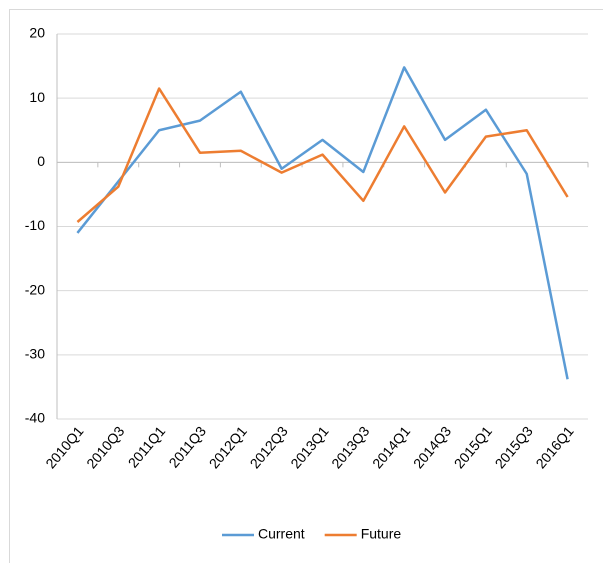  I want to click on x-tick-label: 2014Q3, so click(432, 447).